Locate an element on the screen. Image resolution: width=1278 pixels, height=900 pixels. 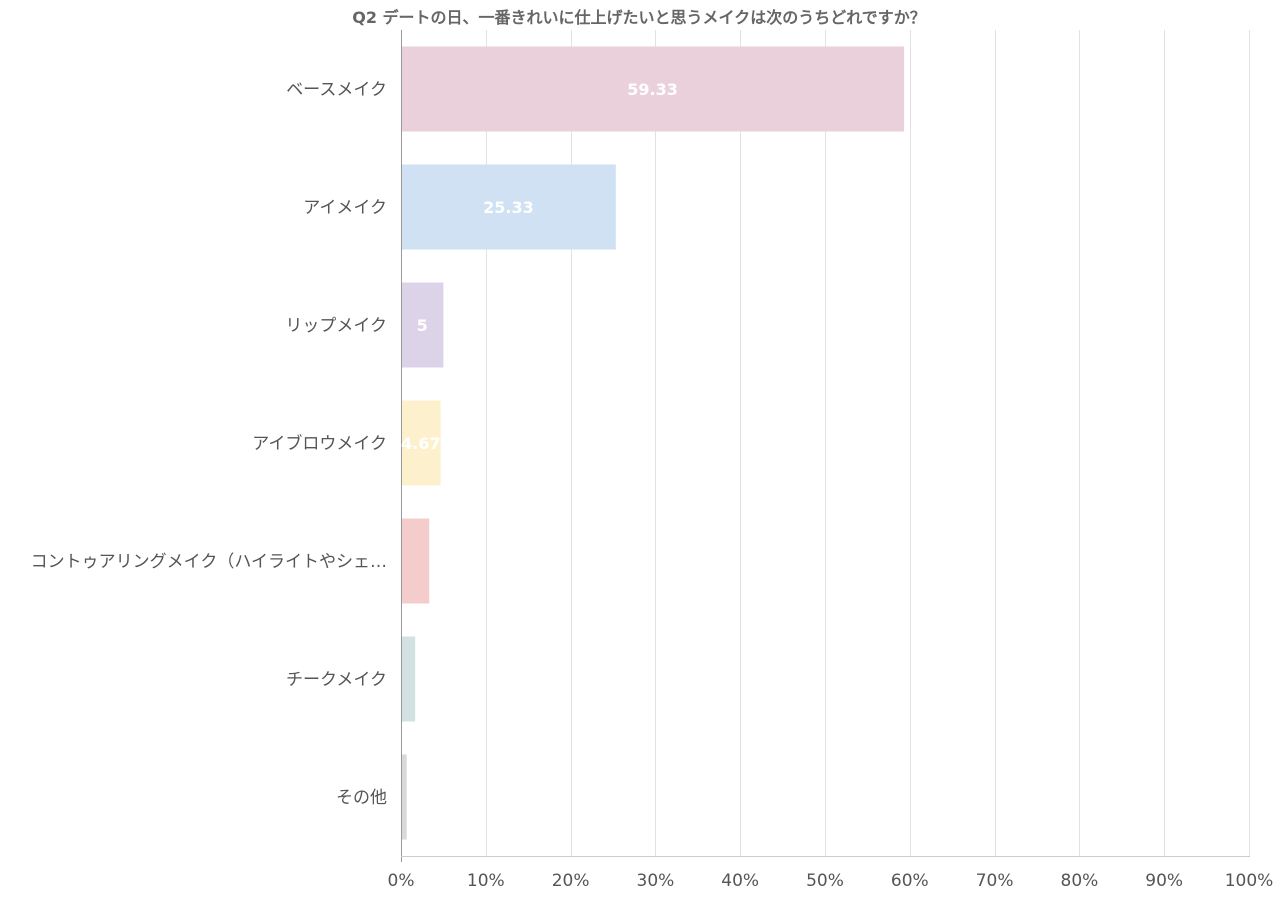
x-tick-label: 80% is located at coordinates (1080, 881).